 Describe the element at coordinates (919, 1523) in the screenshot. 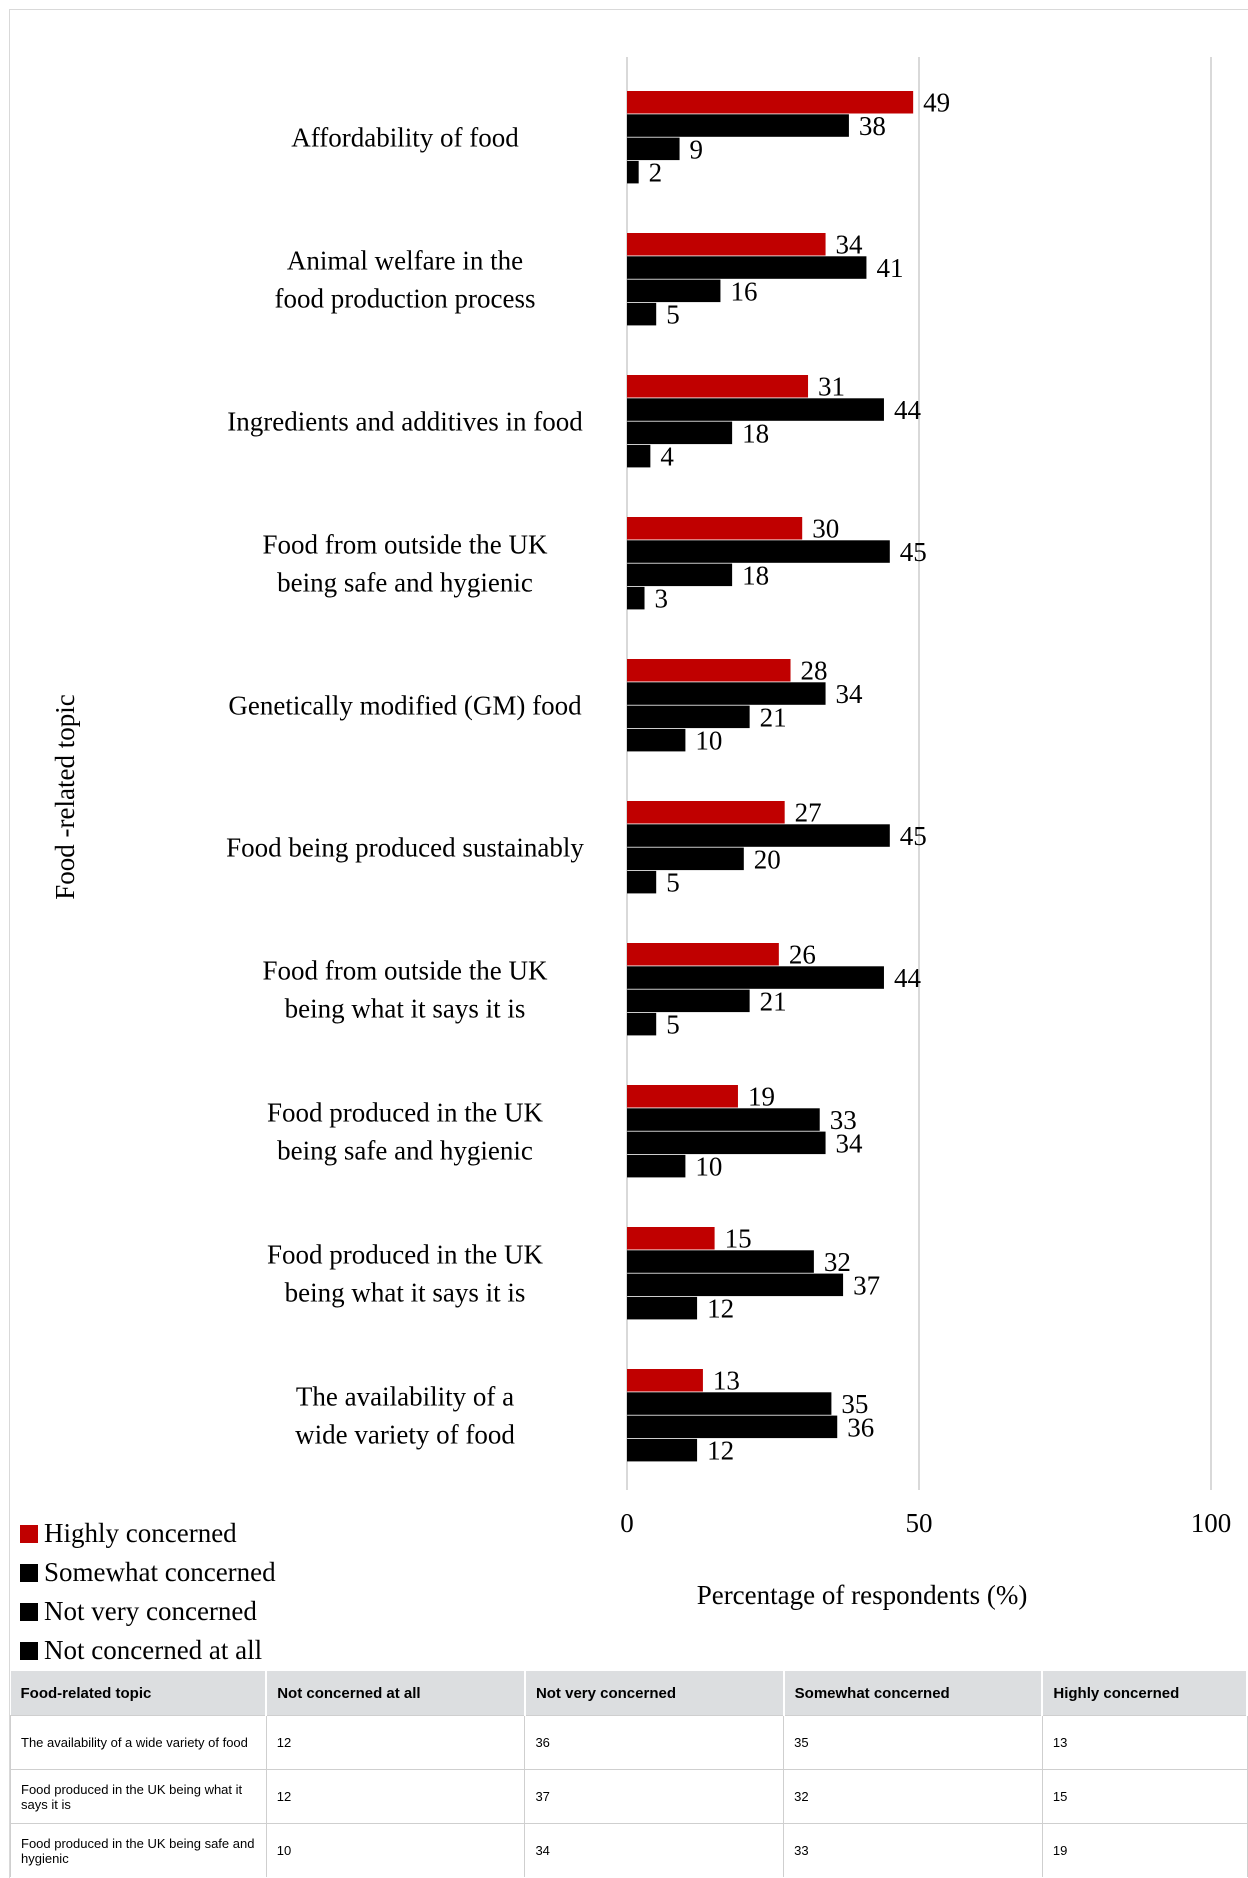

I see `x-tick-label: 50` at that location.